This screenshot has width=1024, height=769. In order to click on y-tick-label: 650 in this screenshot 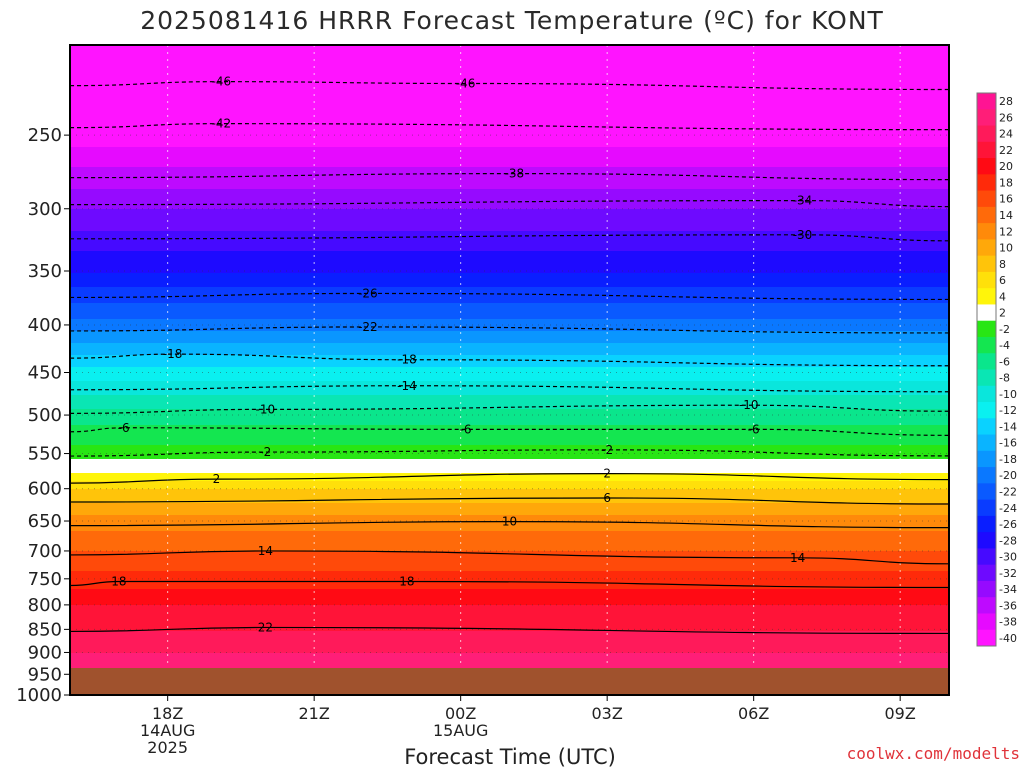, I will do `click(45, 521)`.